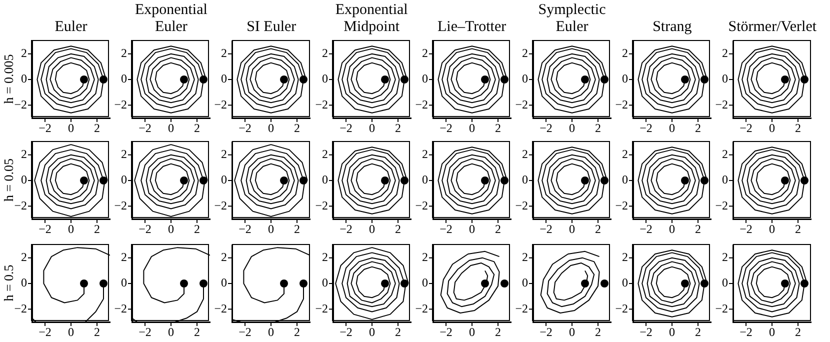  Describe the element at coordinates (572, 19) in the screenshot. I see `chart-title: Symplectic Euler` at that location.